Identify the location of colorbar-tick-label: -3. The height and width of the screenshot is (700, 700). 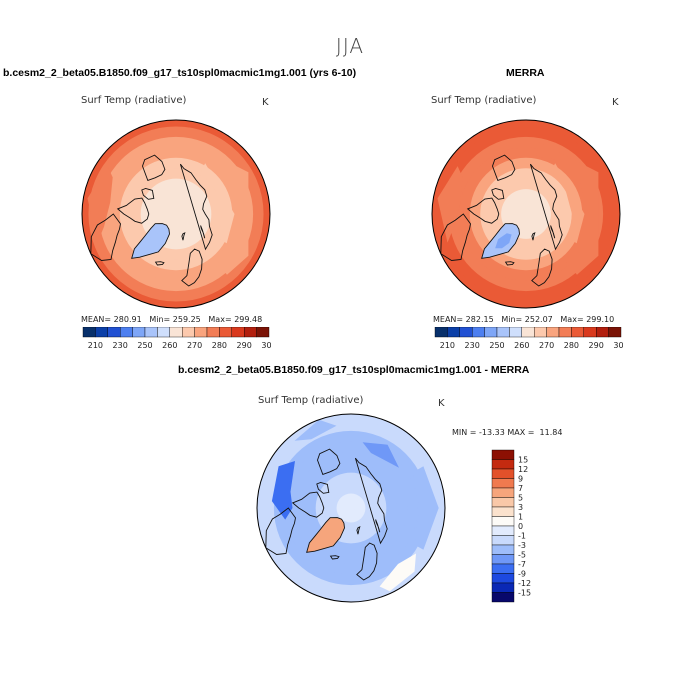
(522, 545).